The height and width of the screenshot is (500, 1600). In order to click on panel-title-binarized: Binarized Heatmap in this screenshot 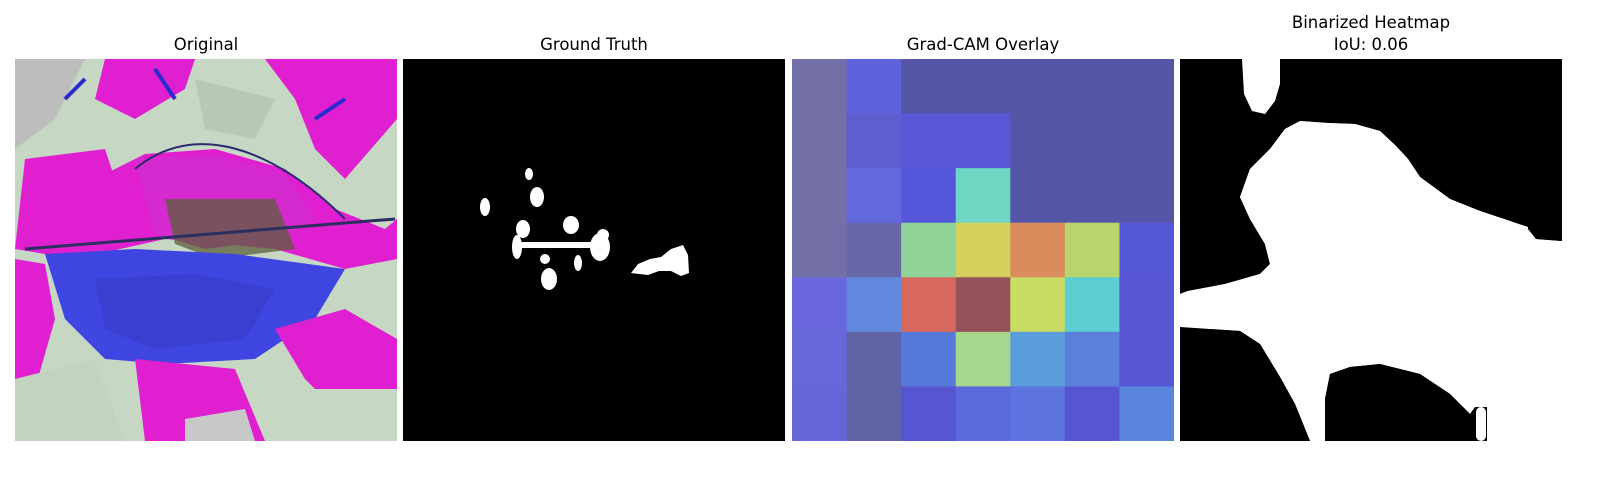, I will do `click(1371, 22)`.